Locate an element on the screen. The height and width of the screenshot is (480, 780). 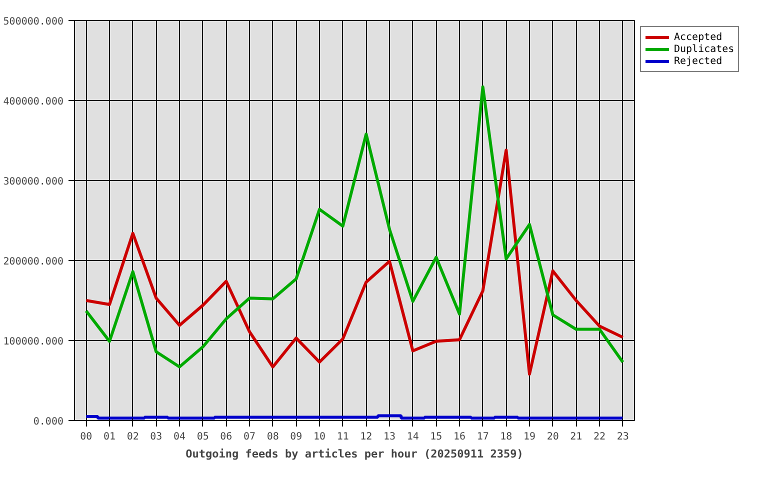
x-tick-label: 09 is located at coordinates (296, 437).